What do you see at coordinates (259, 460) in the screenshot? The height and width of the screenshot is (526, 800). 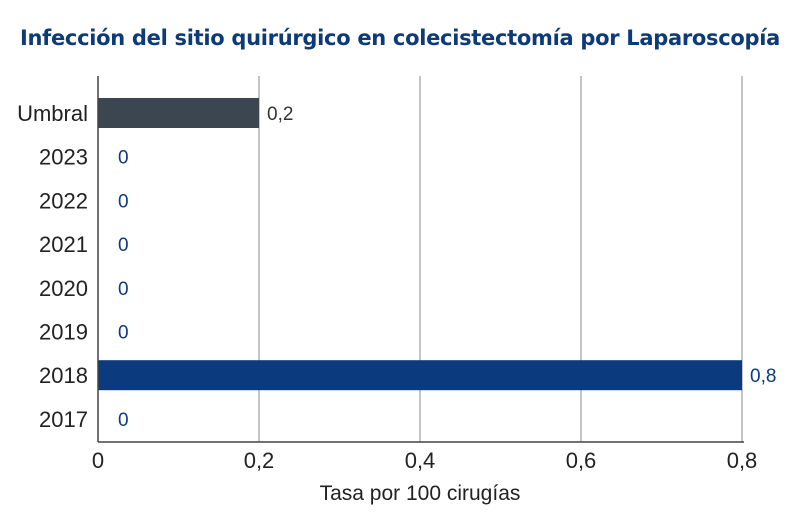 I see `x-tick-label: 0,2` at bounding box center [259, 460].